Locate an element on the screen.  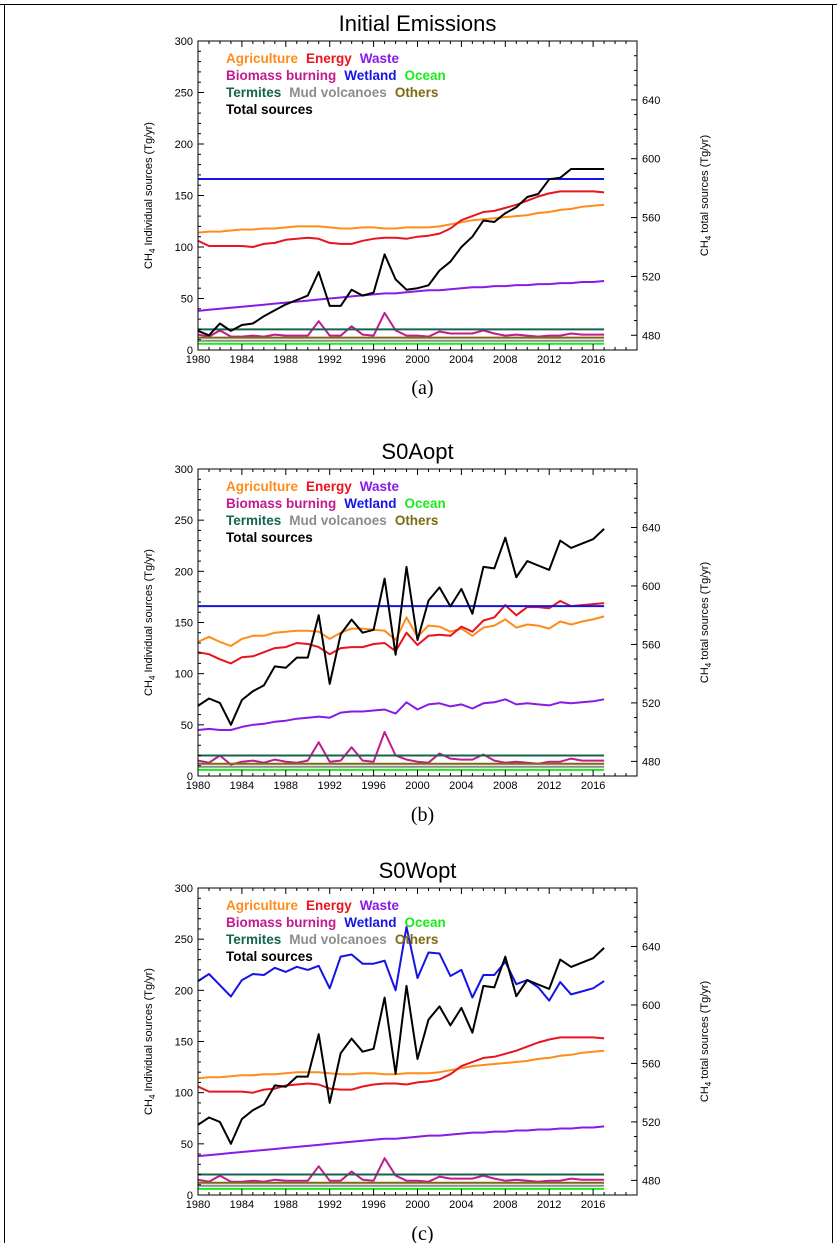
legend-entry-termites: Termites is located at coordinates (253, 520).